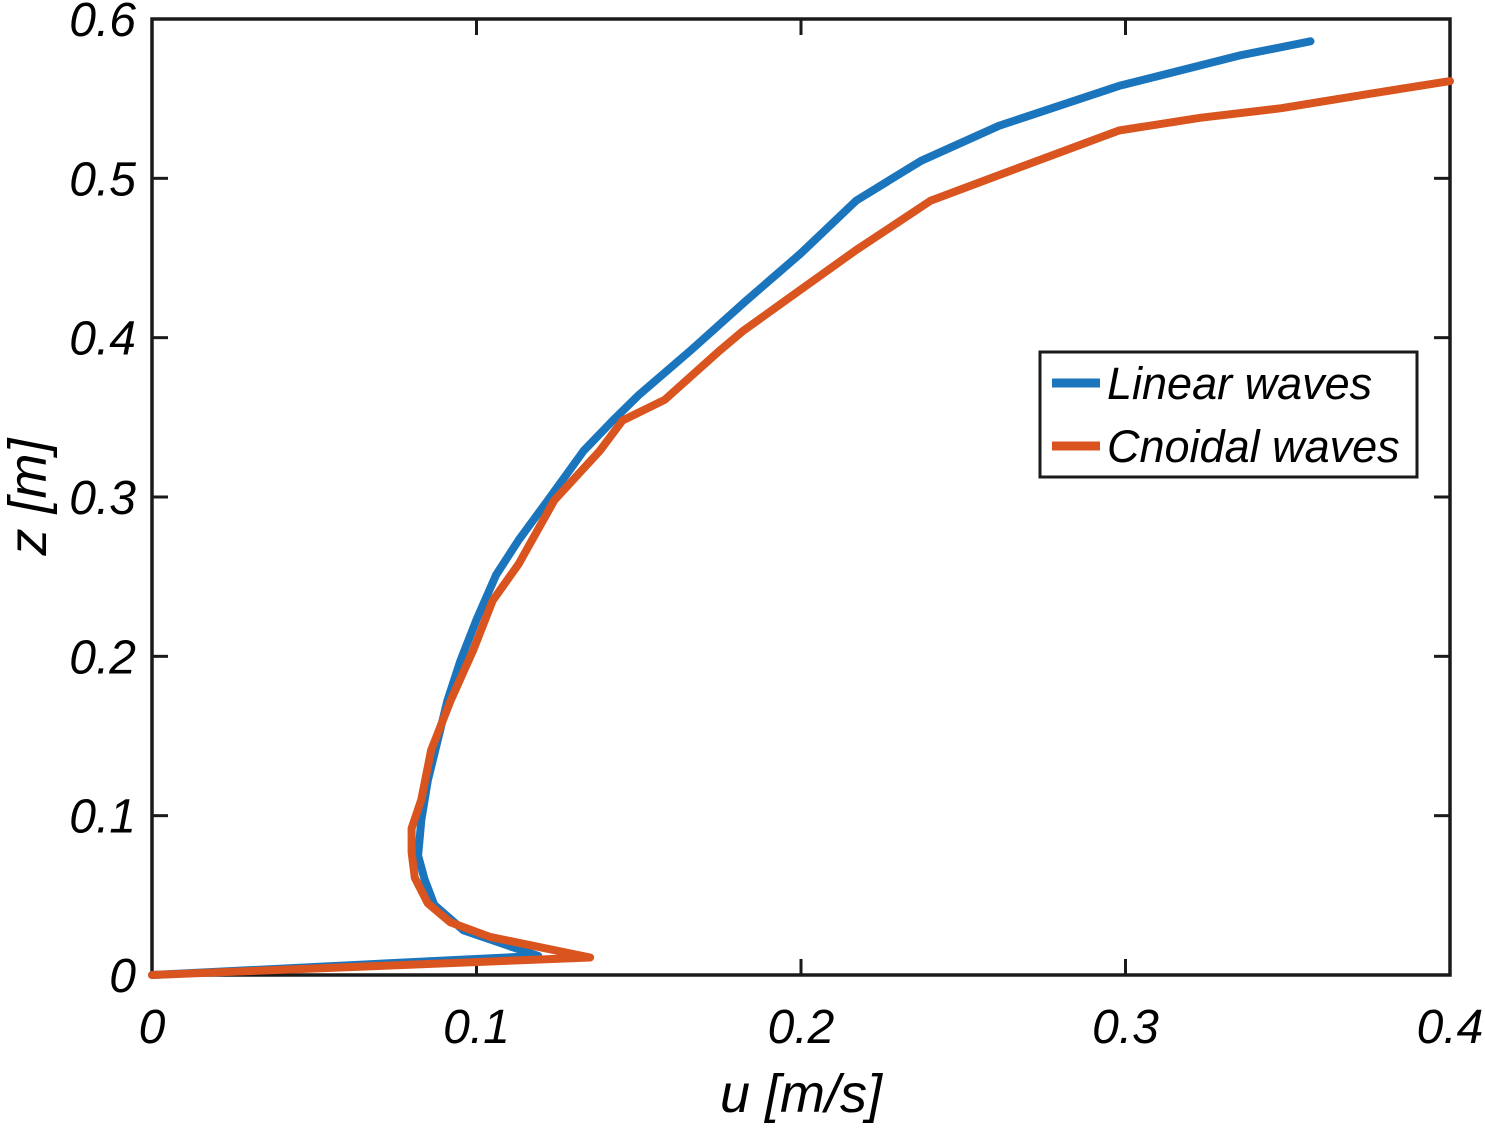 This screenshot has width=1485, height=1132. What do you see at coordinates (1253, 446) in the screenshot?
I see `legend-label: Cnoidal waves` at bounding box center [1253, 446].